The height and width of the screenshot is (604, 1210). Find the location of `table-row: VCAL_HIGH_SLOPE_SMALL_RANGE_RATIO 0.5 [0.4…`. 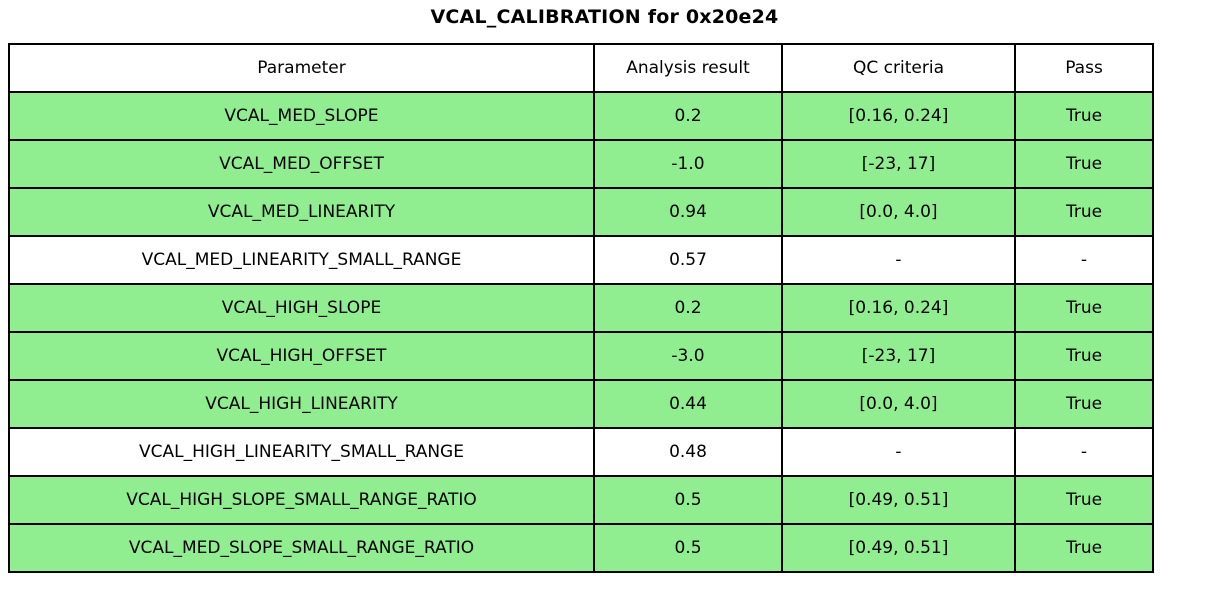

table-row: VCAL_HIGH_SLOPE_SMALL_RANGE_RATIO 0.5 [0.4… is located at coordinates (581, 500).